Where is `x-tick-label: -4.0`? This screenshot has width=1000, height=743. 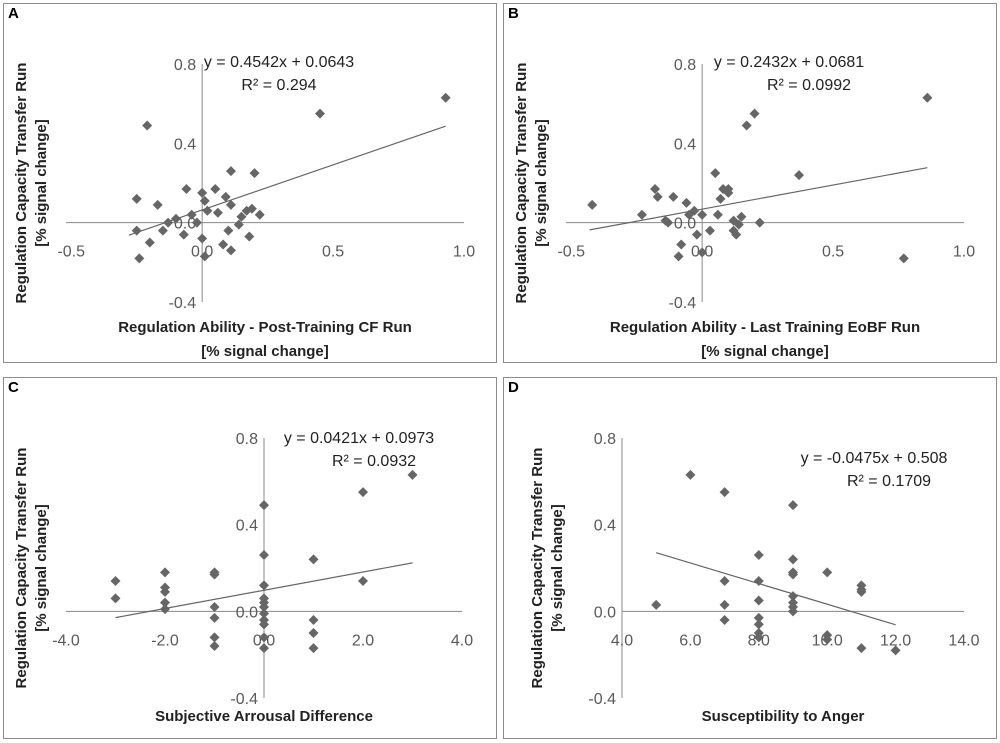 x-tick-label: -4.0 is located at coordinates (66, 640).